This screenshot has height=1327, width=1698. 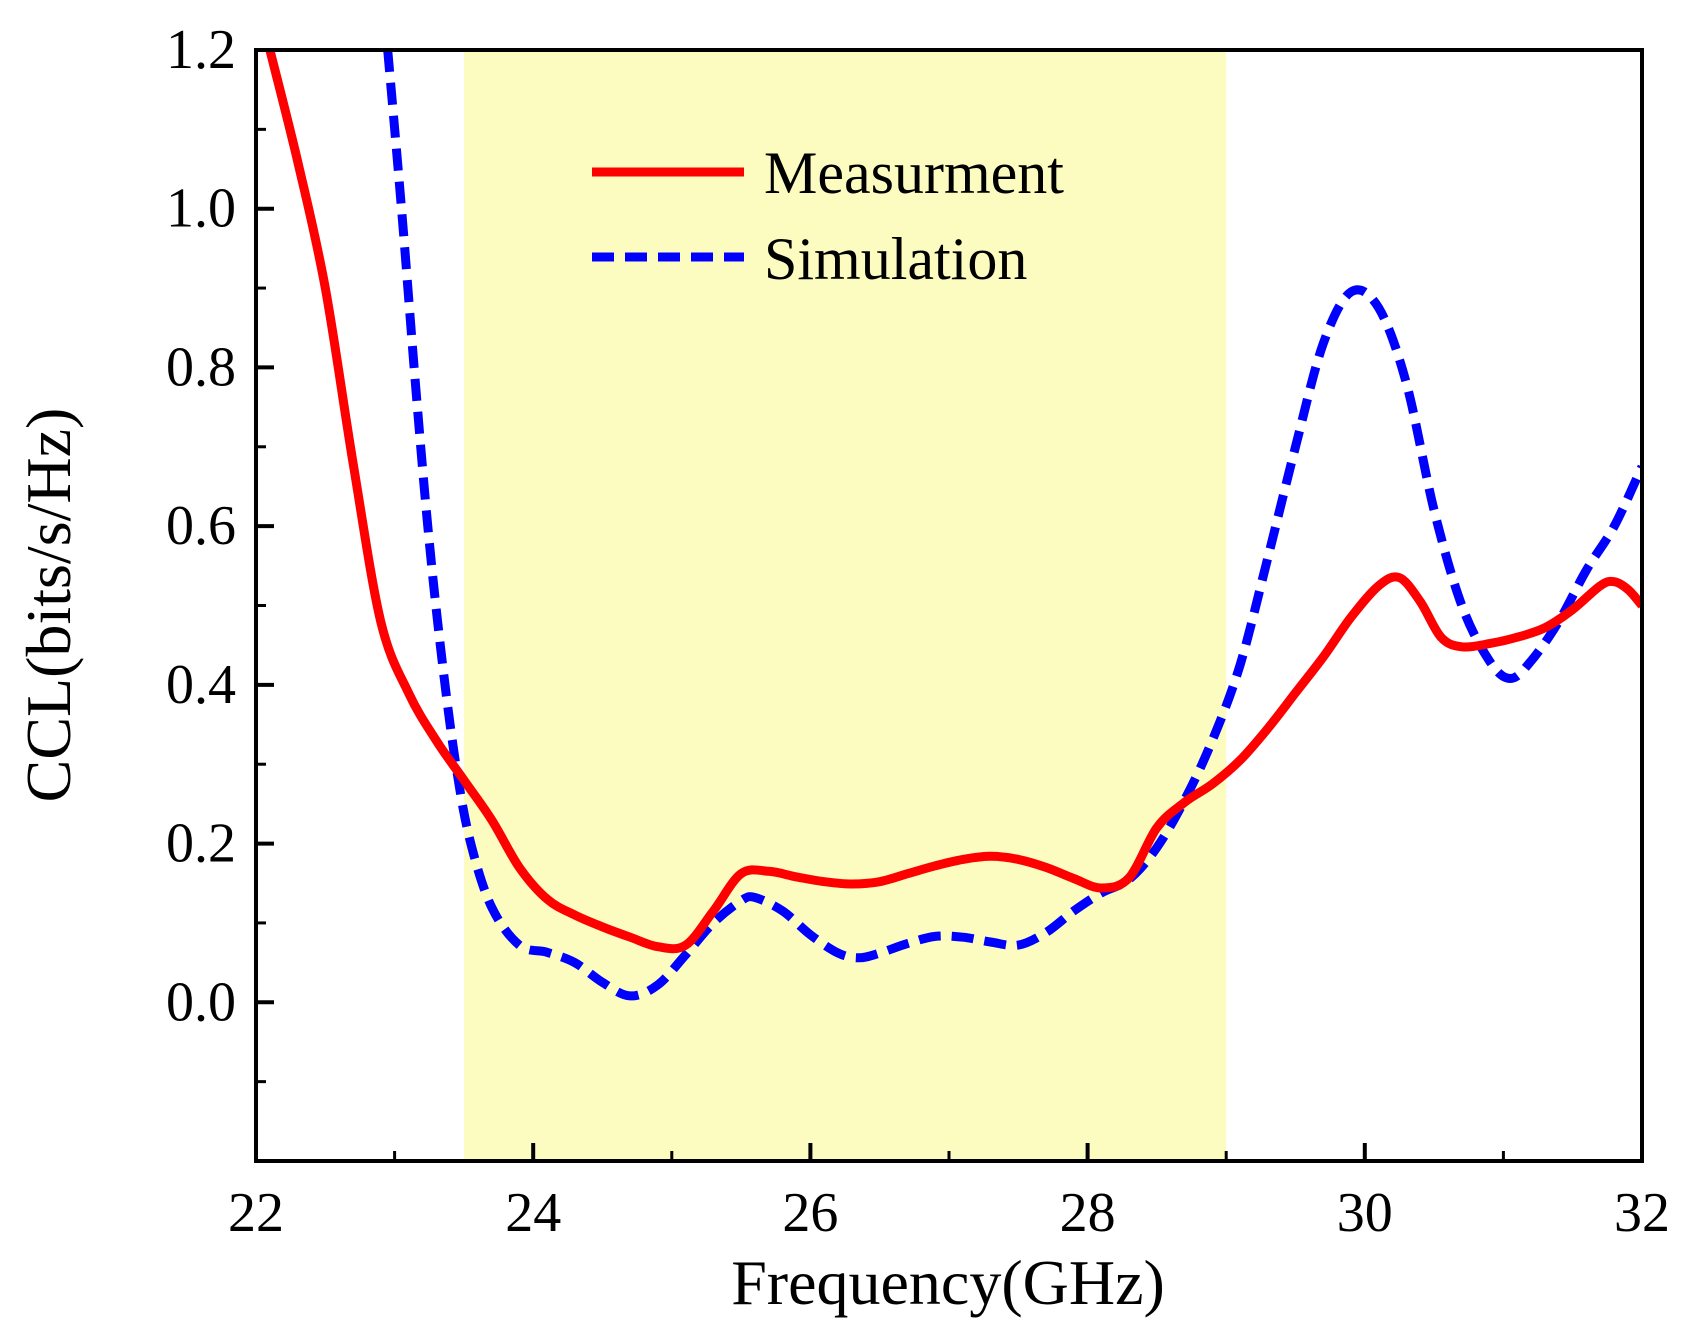 I want to click on y-tick-label: 1.0, so click(x=201, y=209).